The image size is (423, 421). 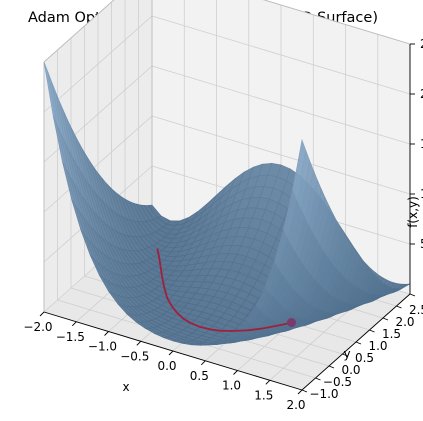 What do you see at coordinates (199, 376) in the screenshot?
I see `x-tick-label: 0.5` at bounding box center [199, 376].